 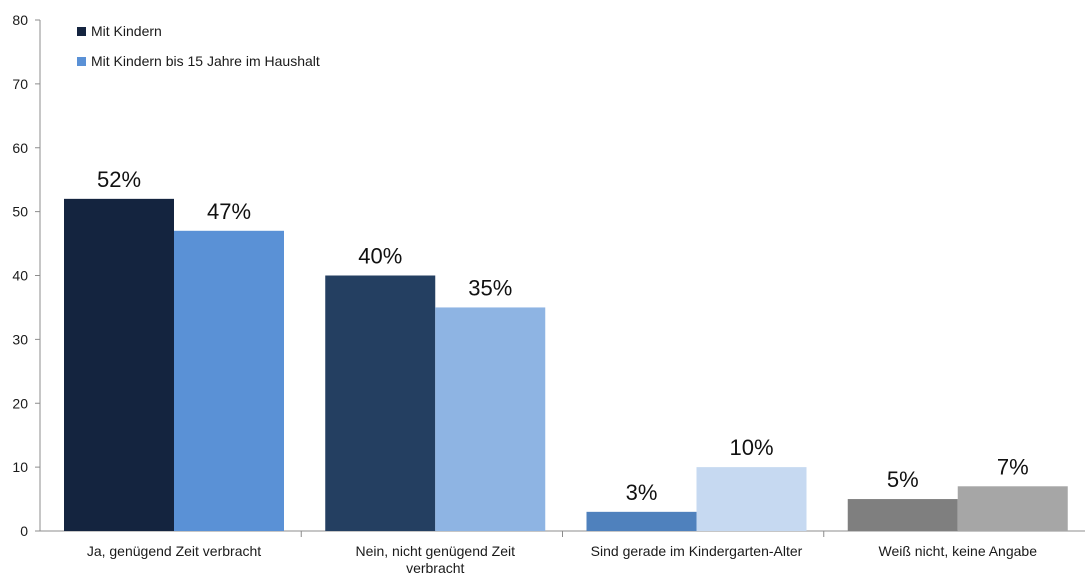 What do you see at coordinates (957, 551) in the screenshot?
I see `x-category-label: Weiß nicht, keine Angabe` at bounding box center [957, 551].